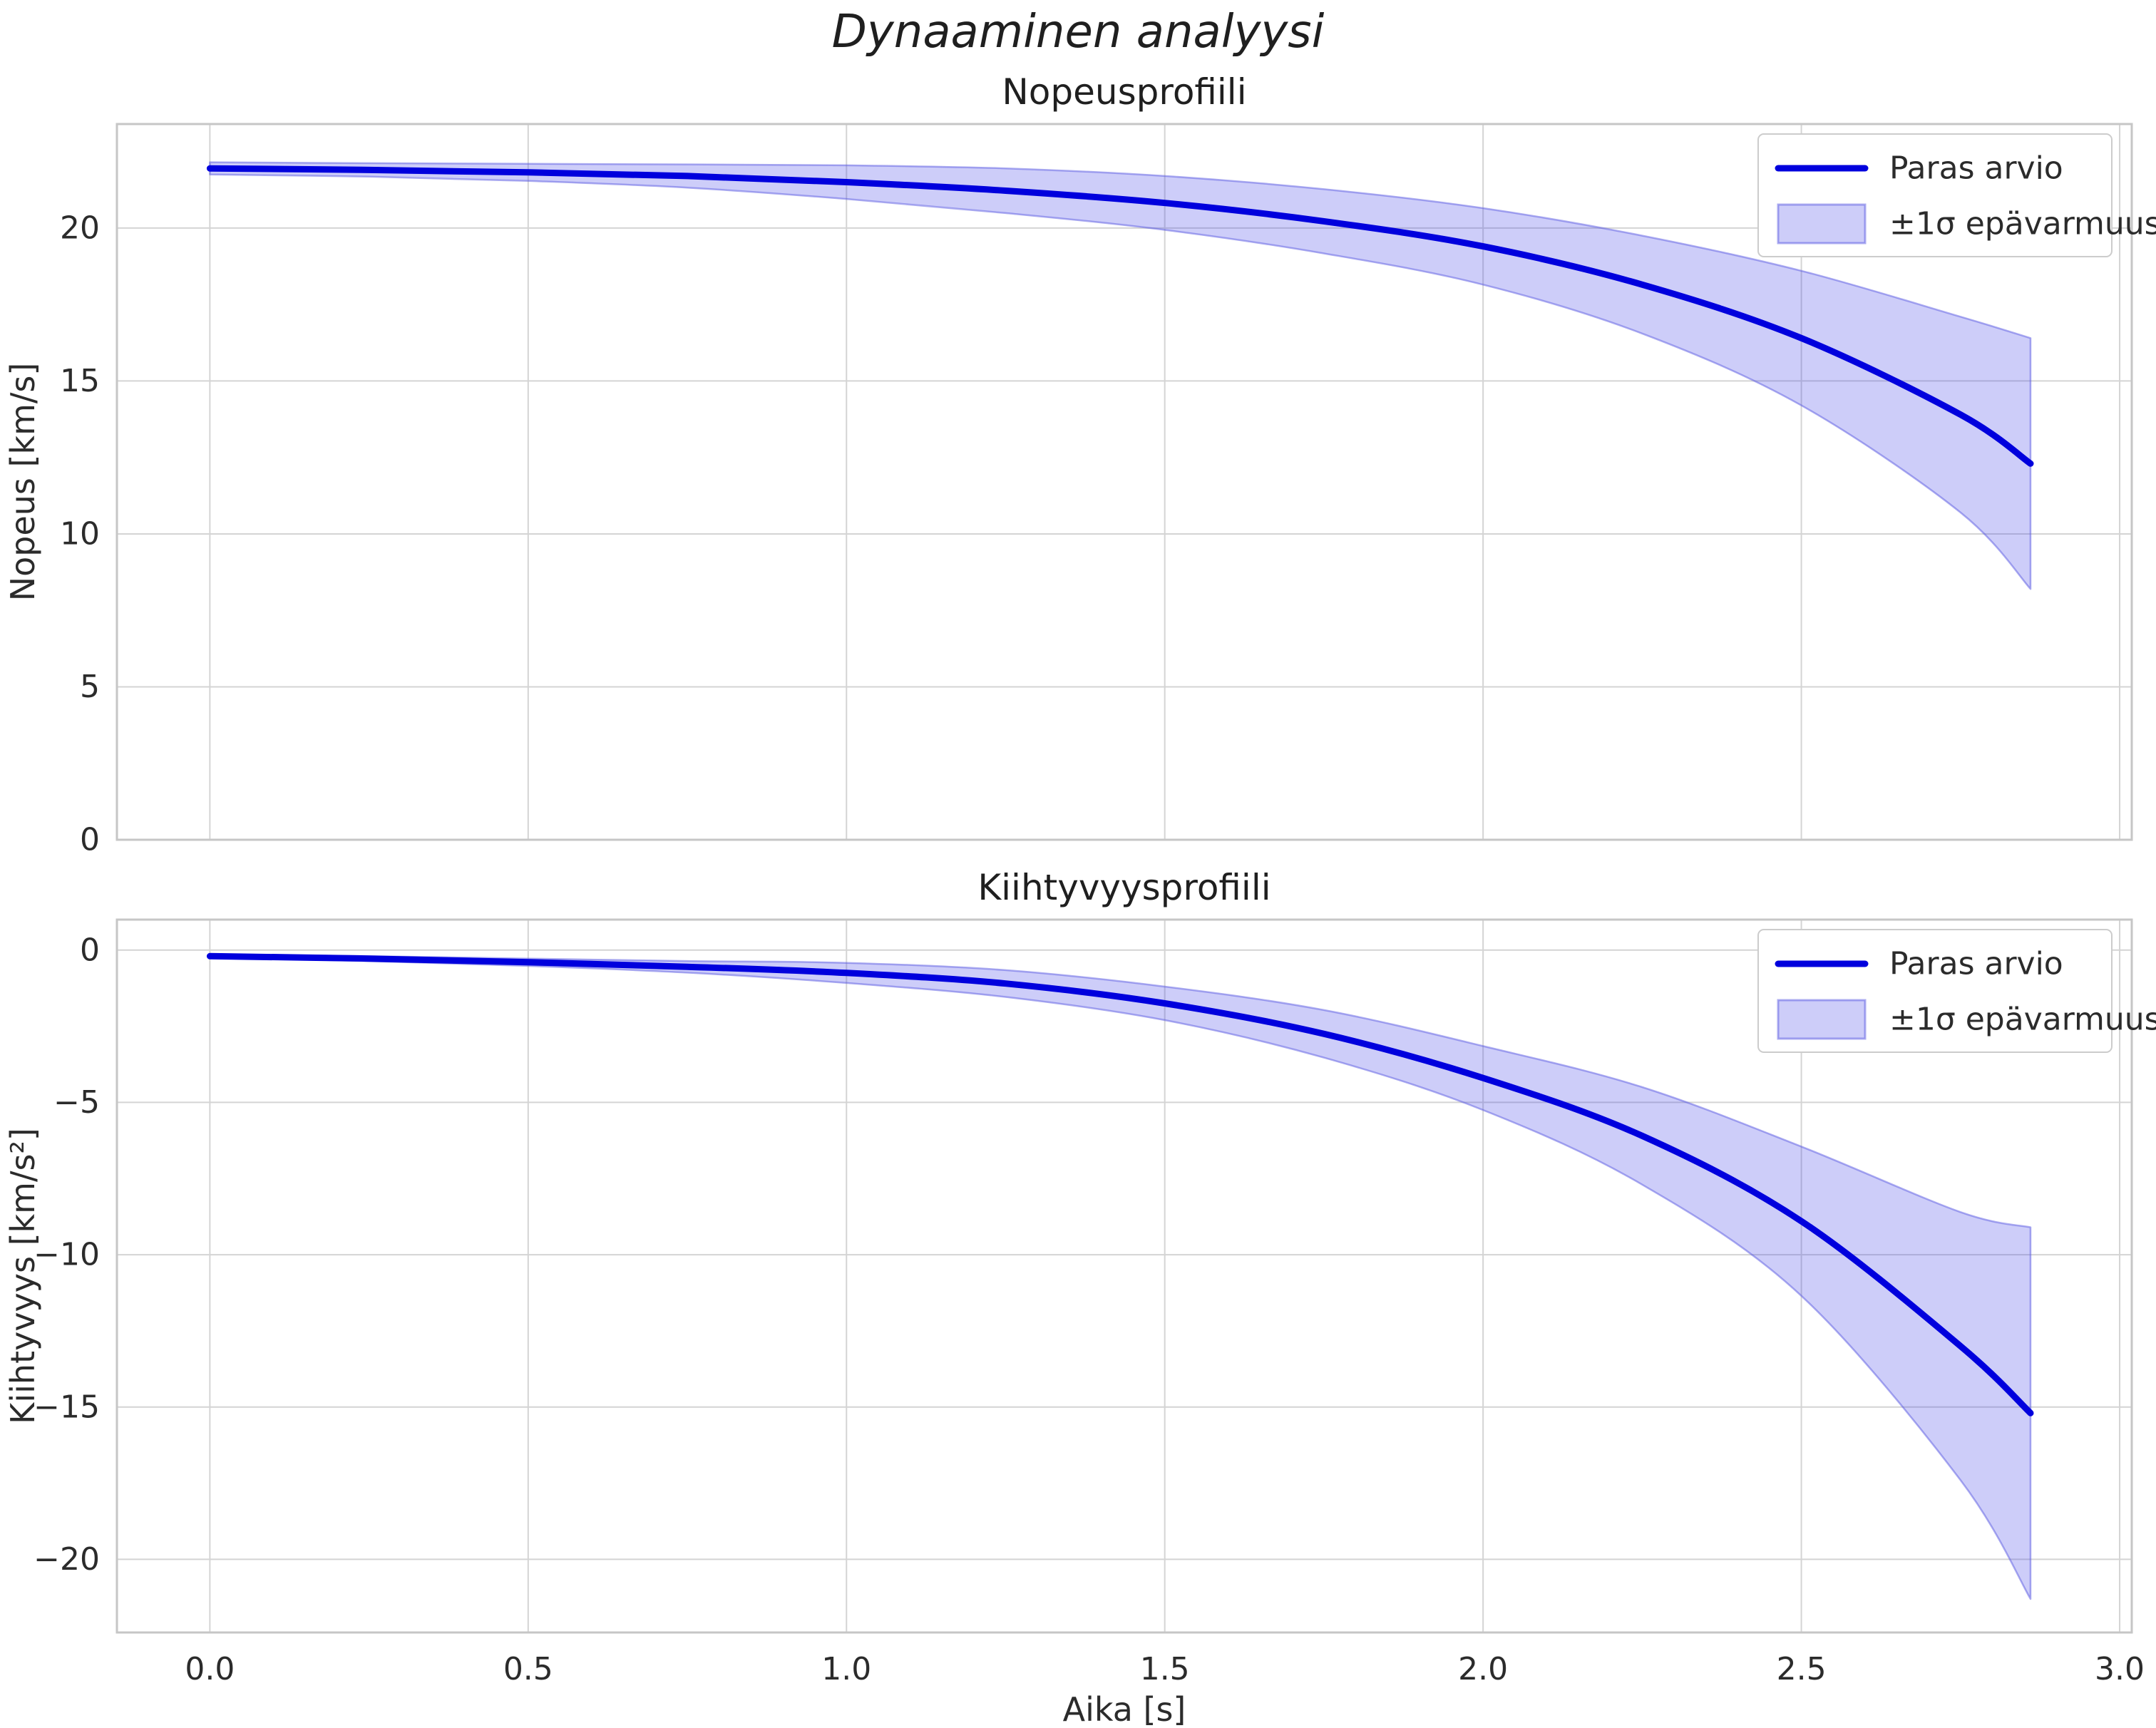  Describe the element at coordinates (1124, 1709) in the screenshot. I see `x-axis-label: Aika [s]` at that location.